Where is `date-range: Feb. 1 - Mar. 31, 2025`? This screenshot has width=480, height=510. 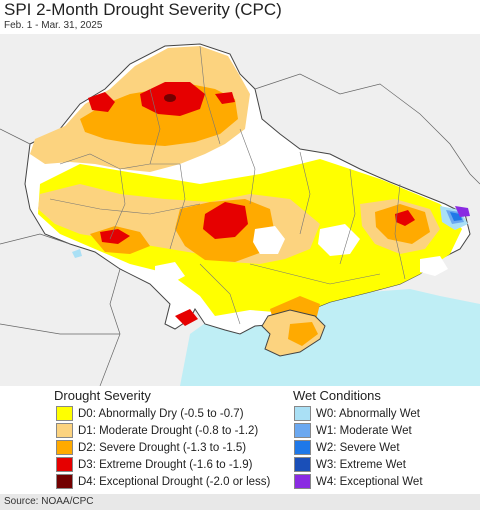 date-range: Feb. 1 - Mar. 31, 2025 is located at coordinates (53, 25).